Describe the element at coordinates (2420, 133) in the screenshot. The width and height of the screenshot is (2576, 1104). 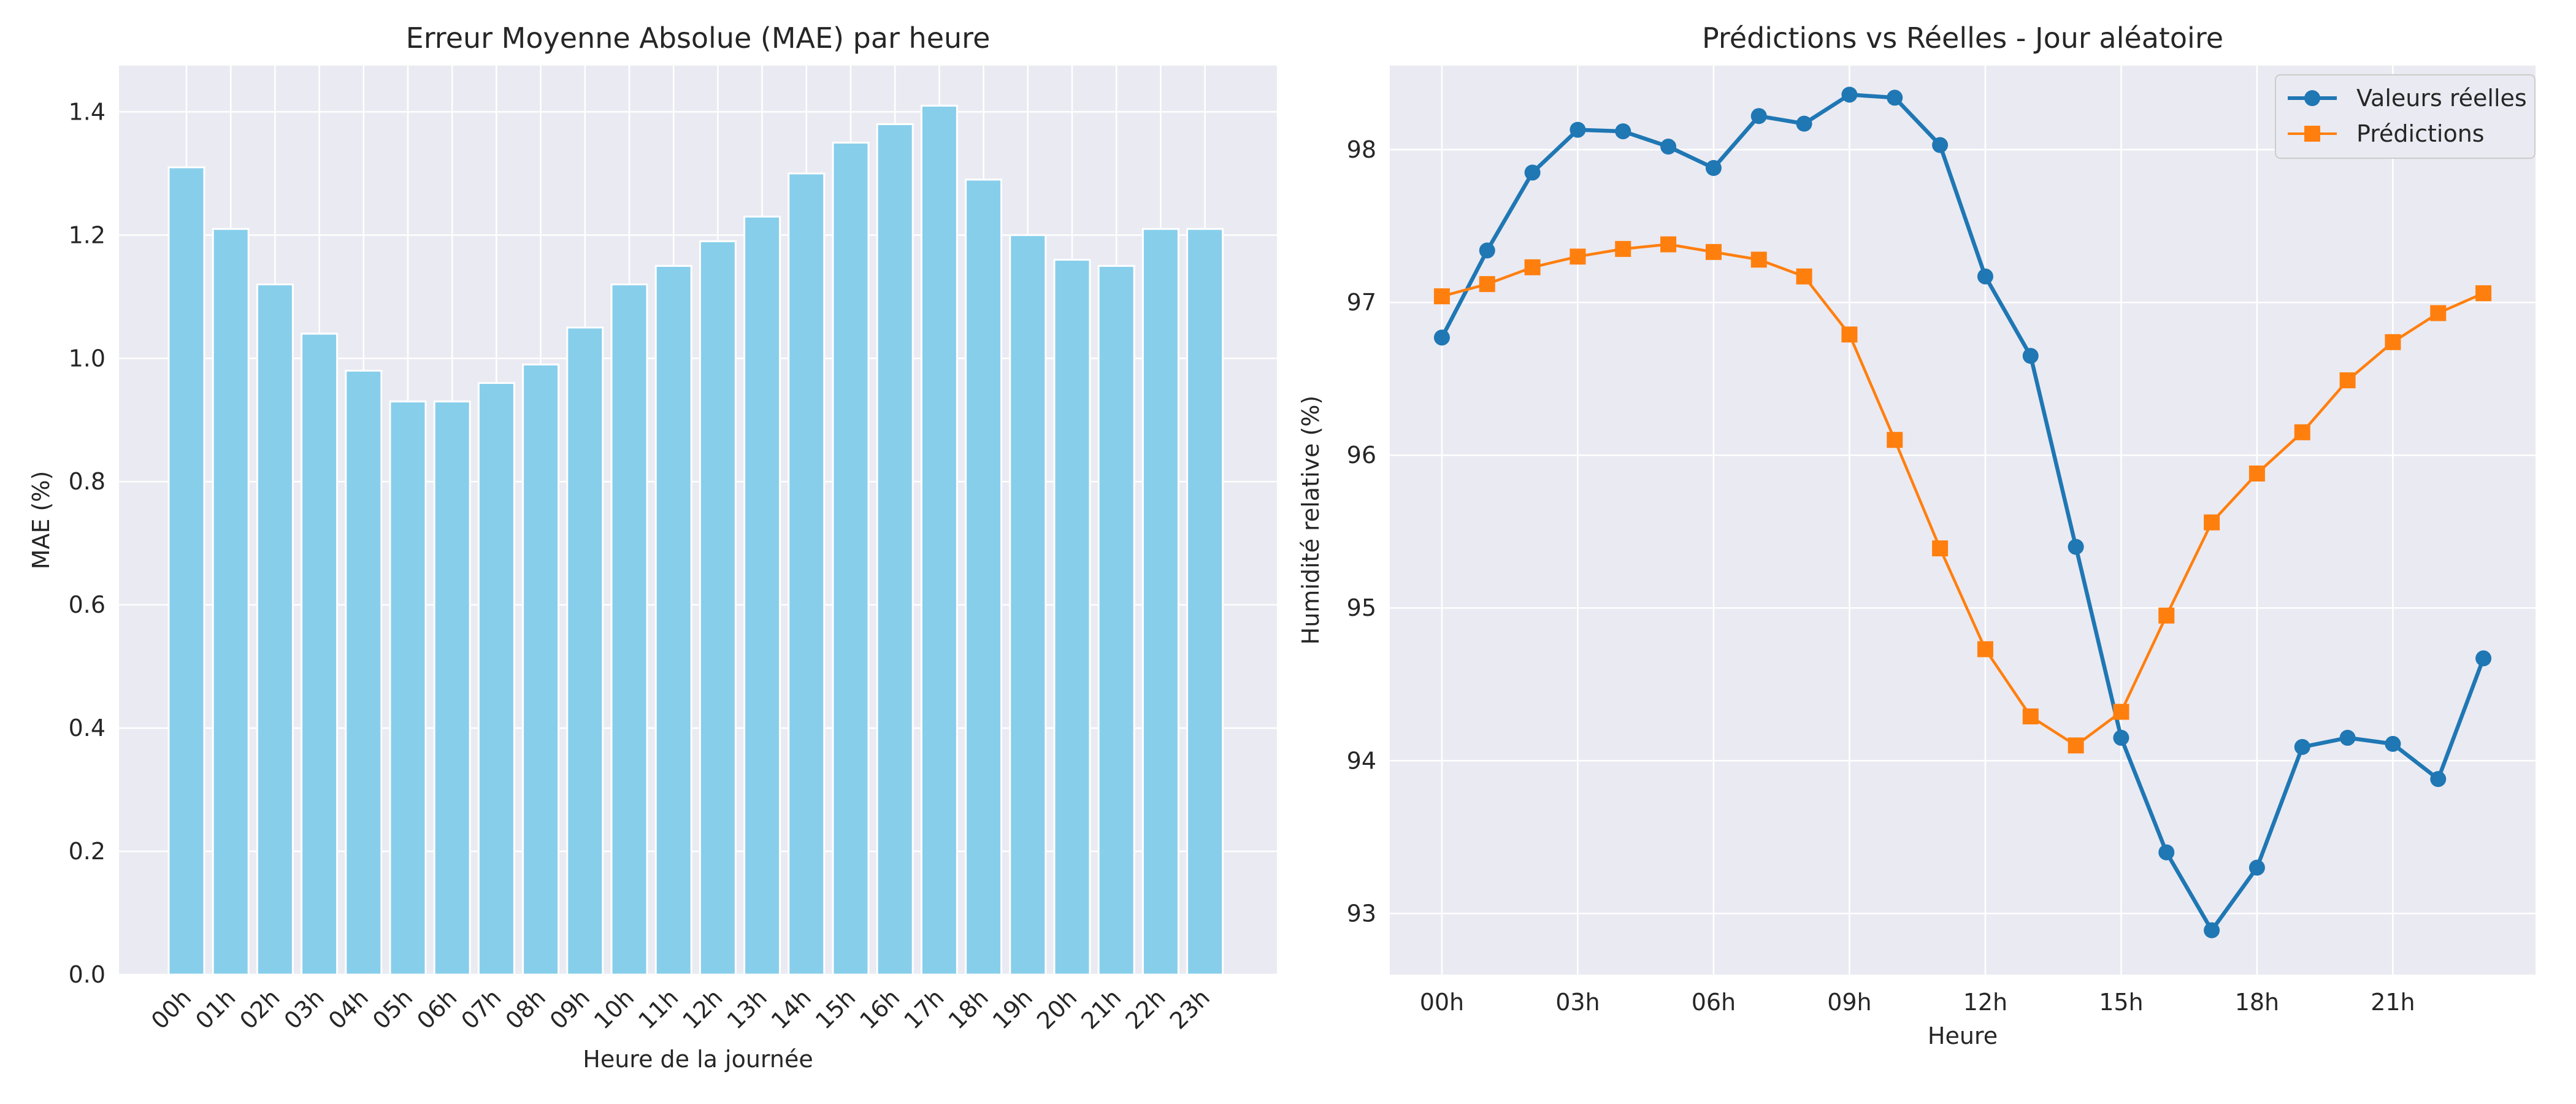
I see `legend-pred-label: Prédictions` at that location.